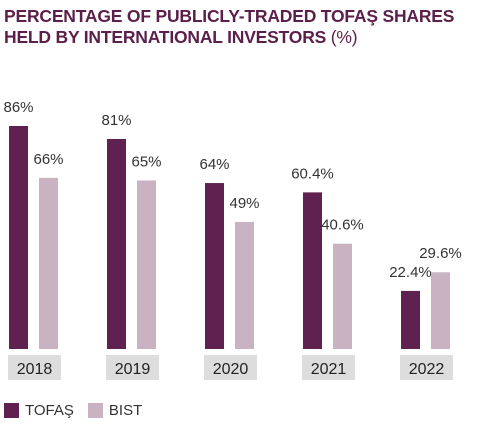  What do you see at coordinates (18, 237) in the screenshot?
I see `bar-tofas-2018` at bounding box center [18, 237].